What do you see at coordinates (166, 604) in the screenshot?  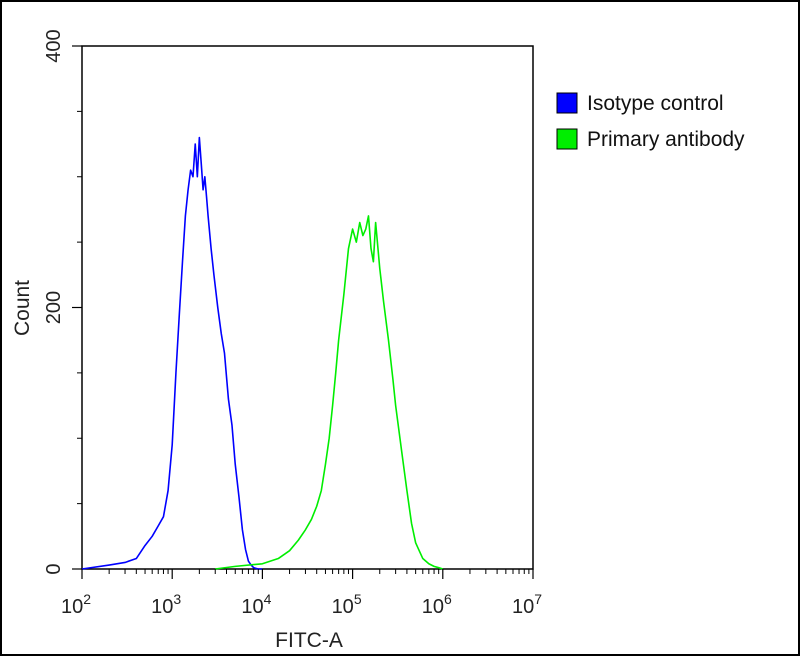 I see `x-tick-label: 10³` at bounding box center [166, 604].